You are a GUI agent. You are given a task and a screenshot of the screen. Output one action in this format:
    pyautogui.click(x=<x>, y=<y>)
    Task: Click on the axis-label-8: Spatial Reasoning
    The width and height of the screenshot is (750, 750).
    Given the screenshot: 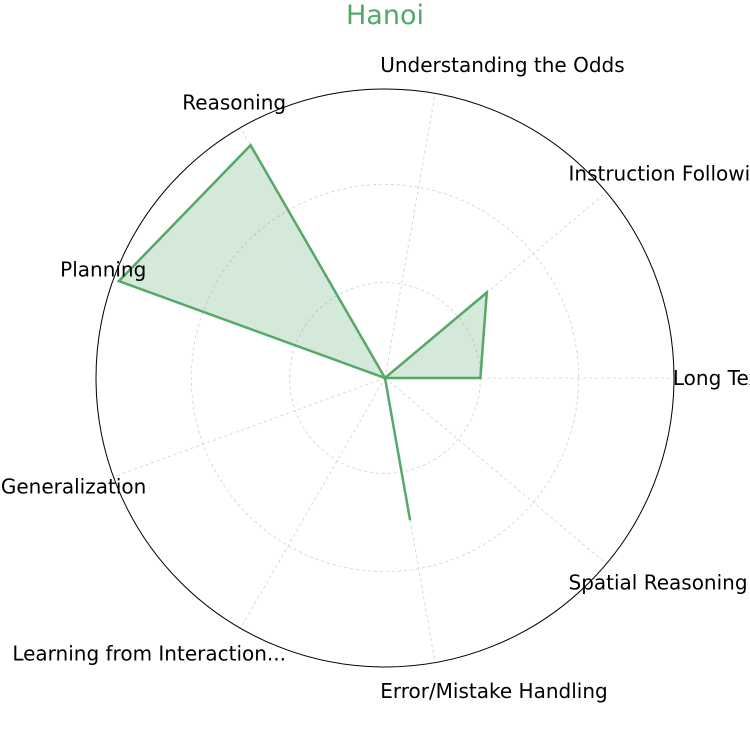 What is the action you would take?
    pyautogui.click(x=658, y=582)
    